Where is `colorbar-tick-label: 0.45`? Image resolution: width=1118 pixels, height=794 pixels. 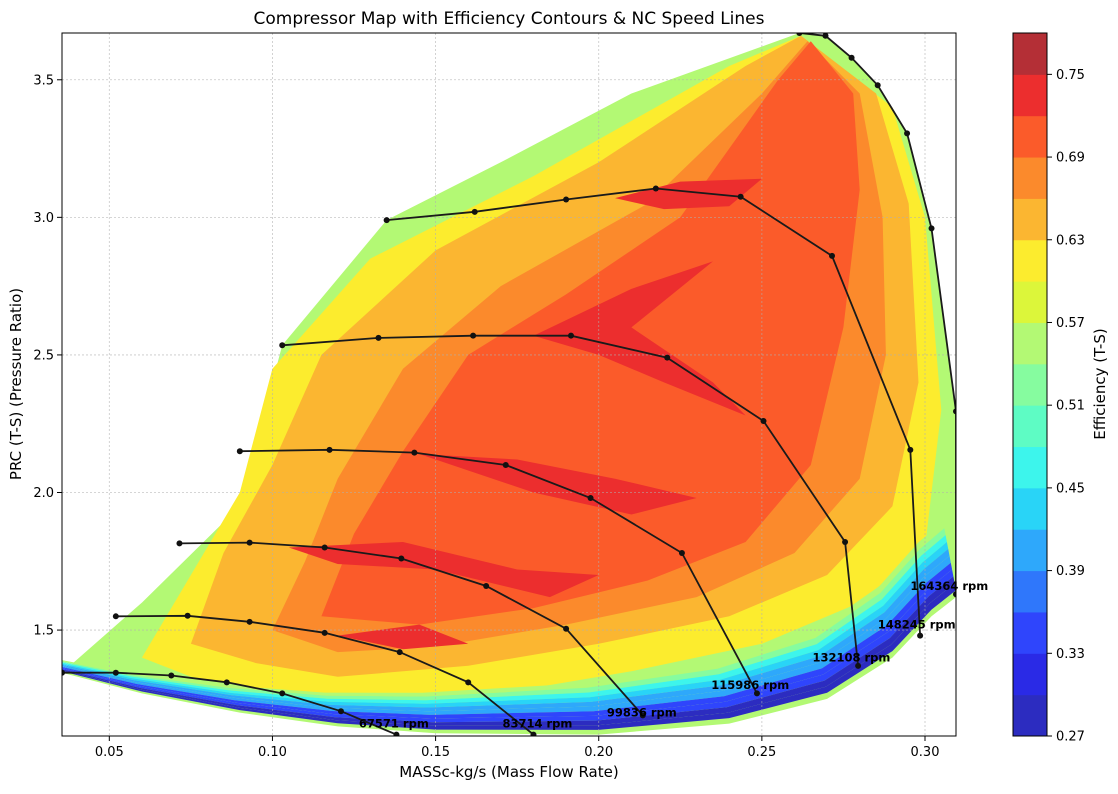
colorbar-tick-label: 0.45 is located at coordinates (1070, 488).